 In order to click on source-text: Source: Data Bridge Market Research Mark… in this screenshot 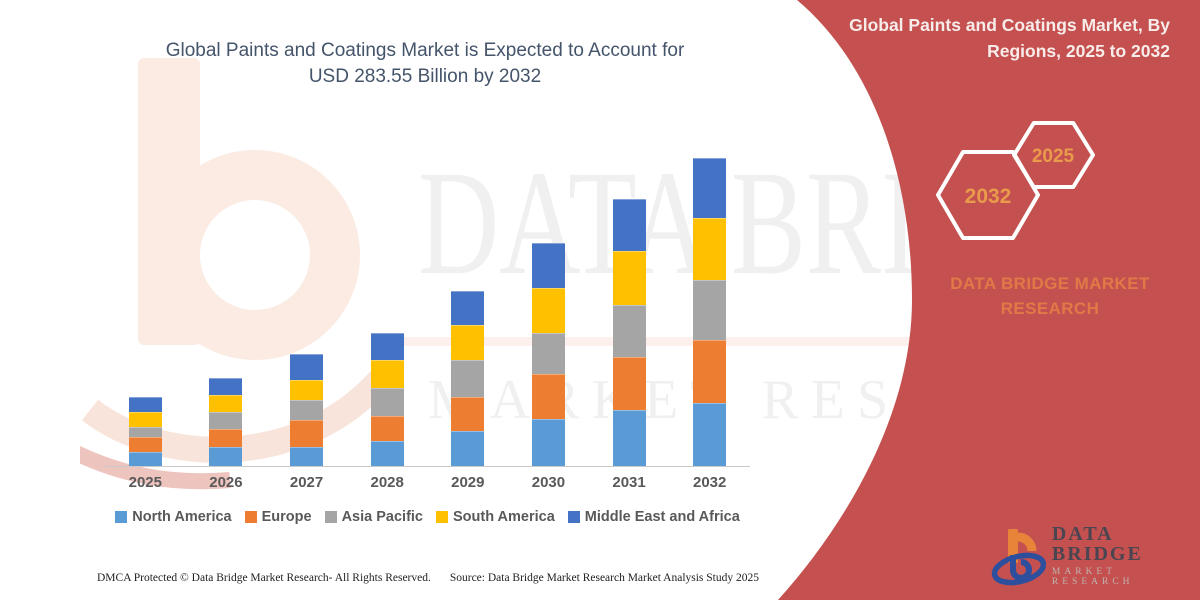, I will do `click(604, 578)`.